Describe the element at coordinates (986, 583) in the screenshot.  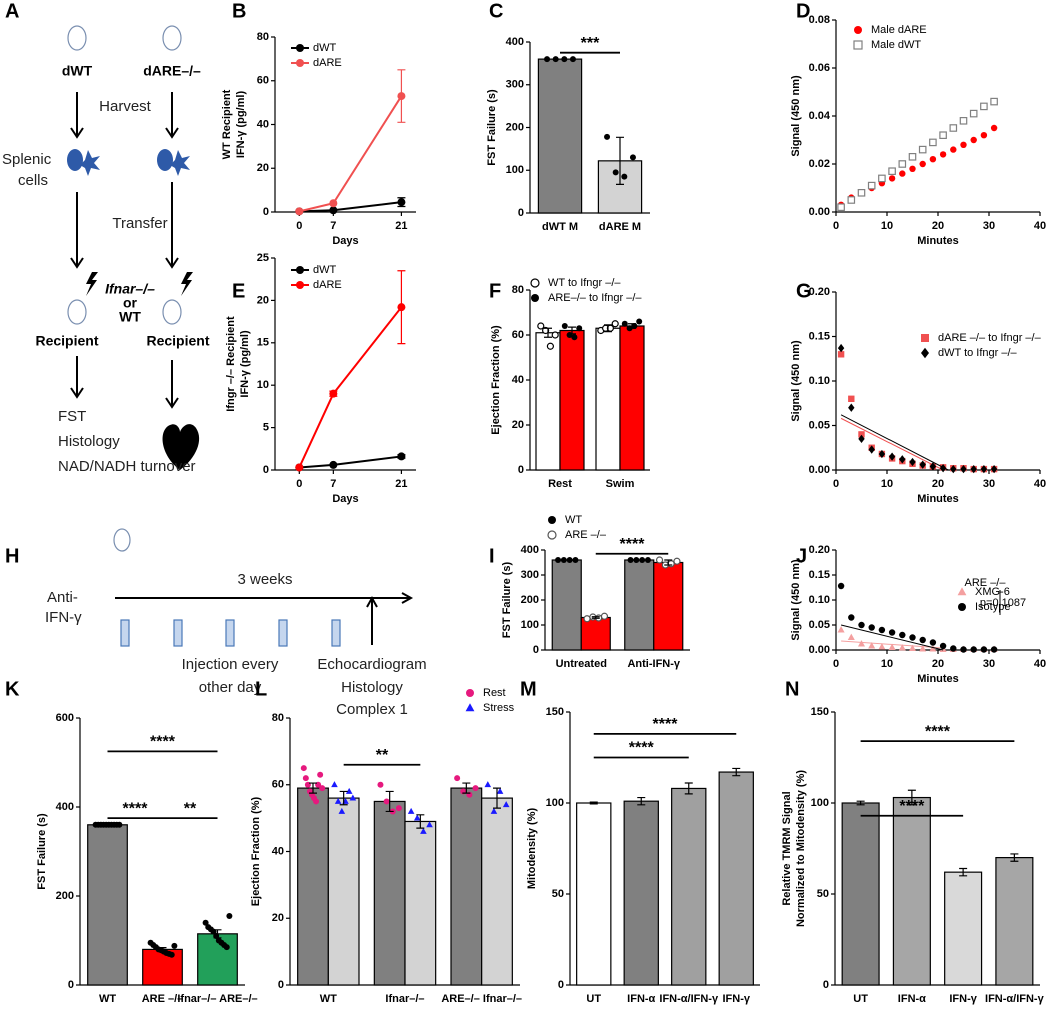
I see `annotation: ARE –/–` at that location.